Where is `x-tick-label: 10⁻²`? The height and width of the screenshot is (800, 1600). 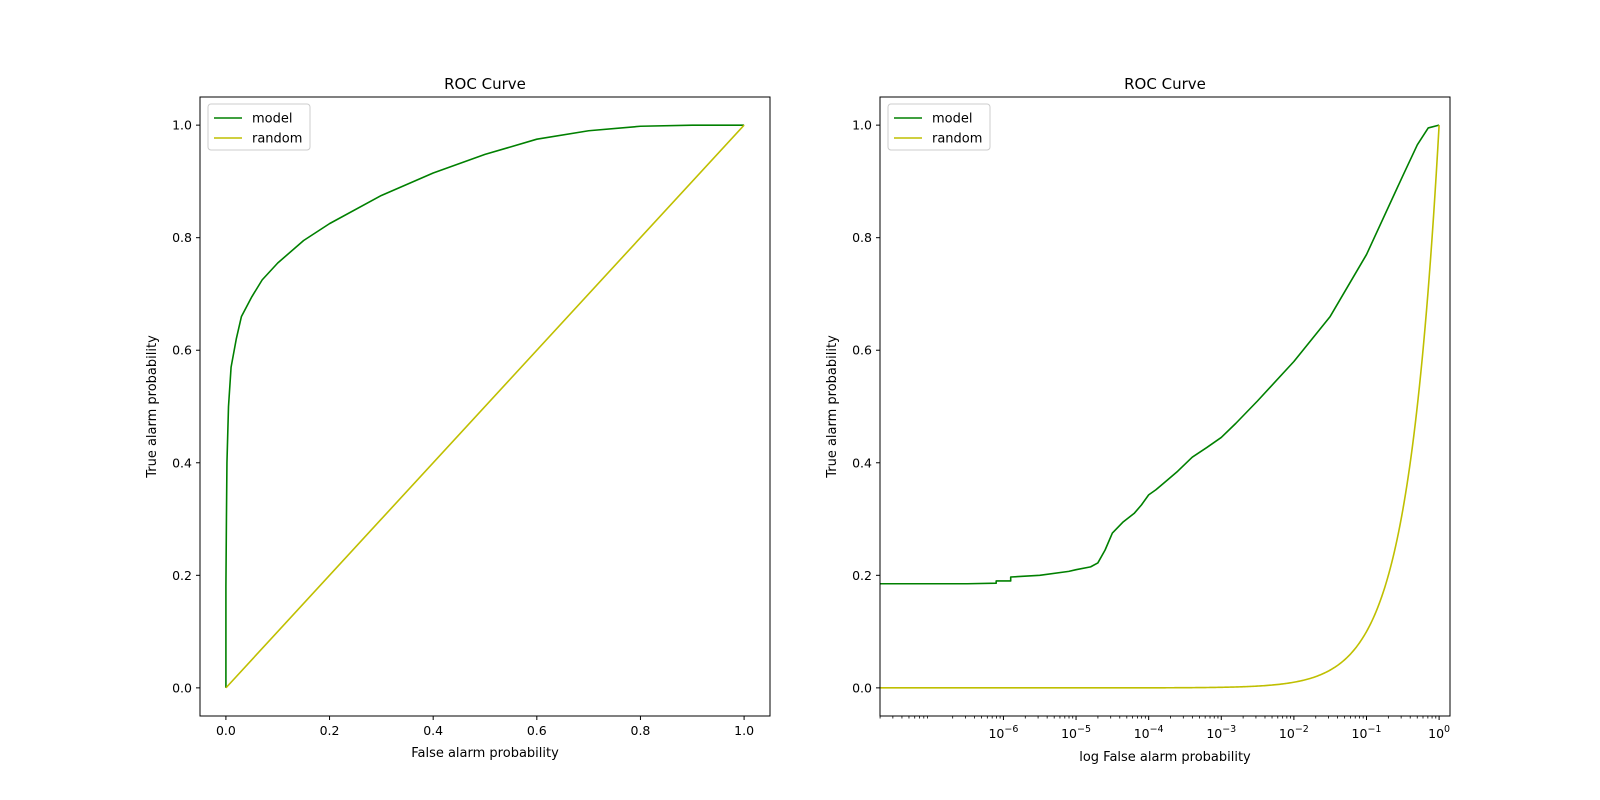
x-tick-label: 10⁻² is located at coordinates (1294, 732).